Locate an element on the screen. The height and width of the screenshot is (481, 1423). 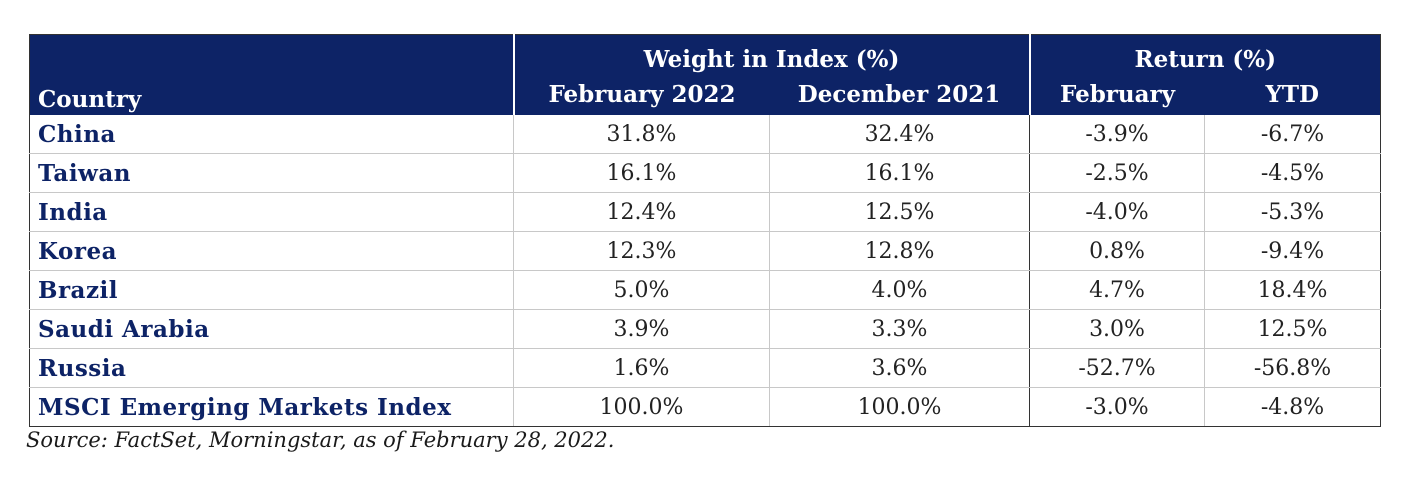
cell-country: Saudi Arabia is located at coordinates (271, 329).